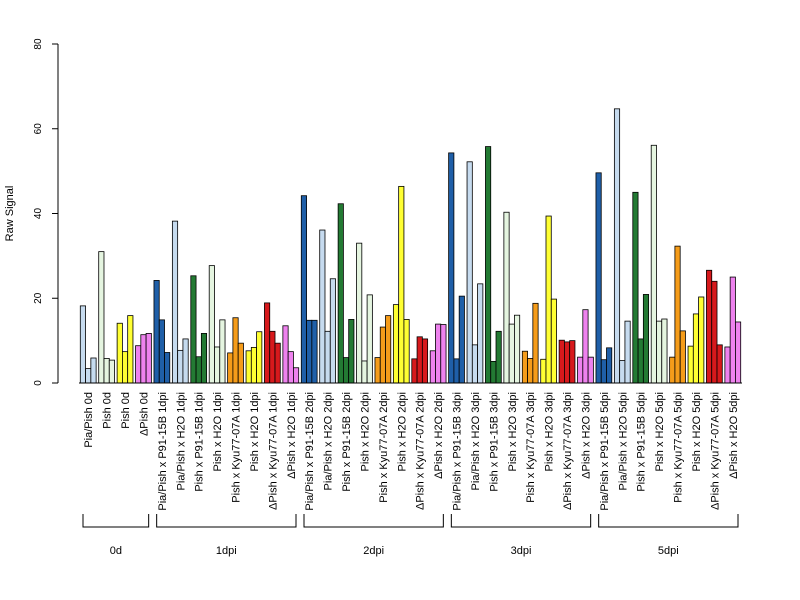  What do you see at coordinates (126, 410) in the screenshot?
I see `category-label-3: Pish 0d` at bounding box center [126, 410].